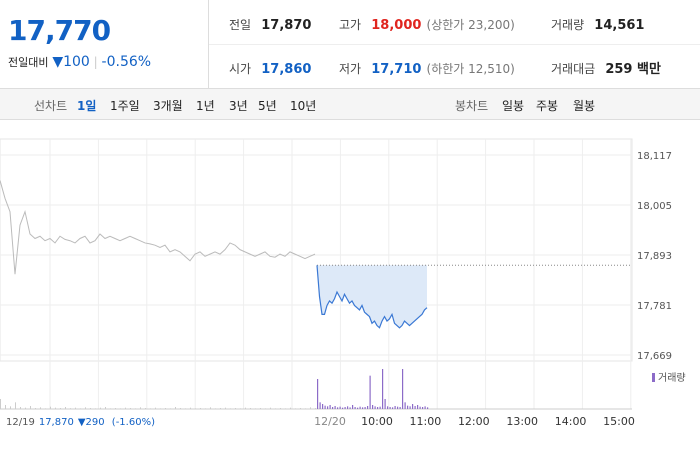 This screenshot has height=450, width=700. I want to click on change: 100, so click(76, 62).